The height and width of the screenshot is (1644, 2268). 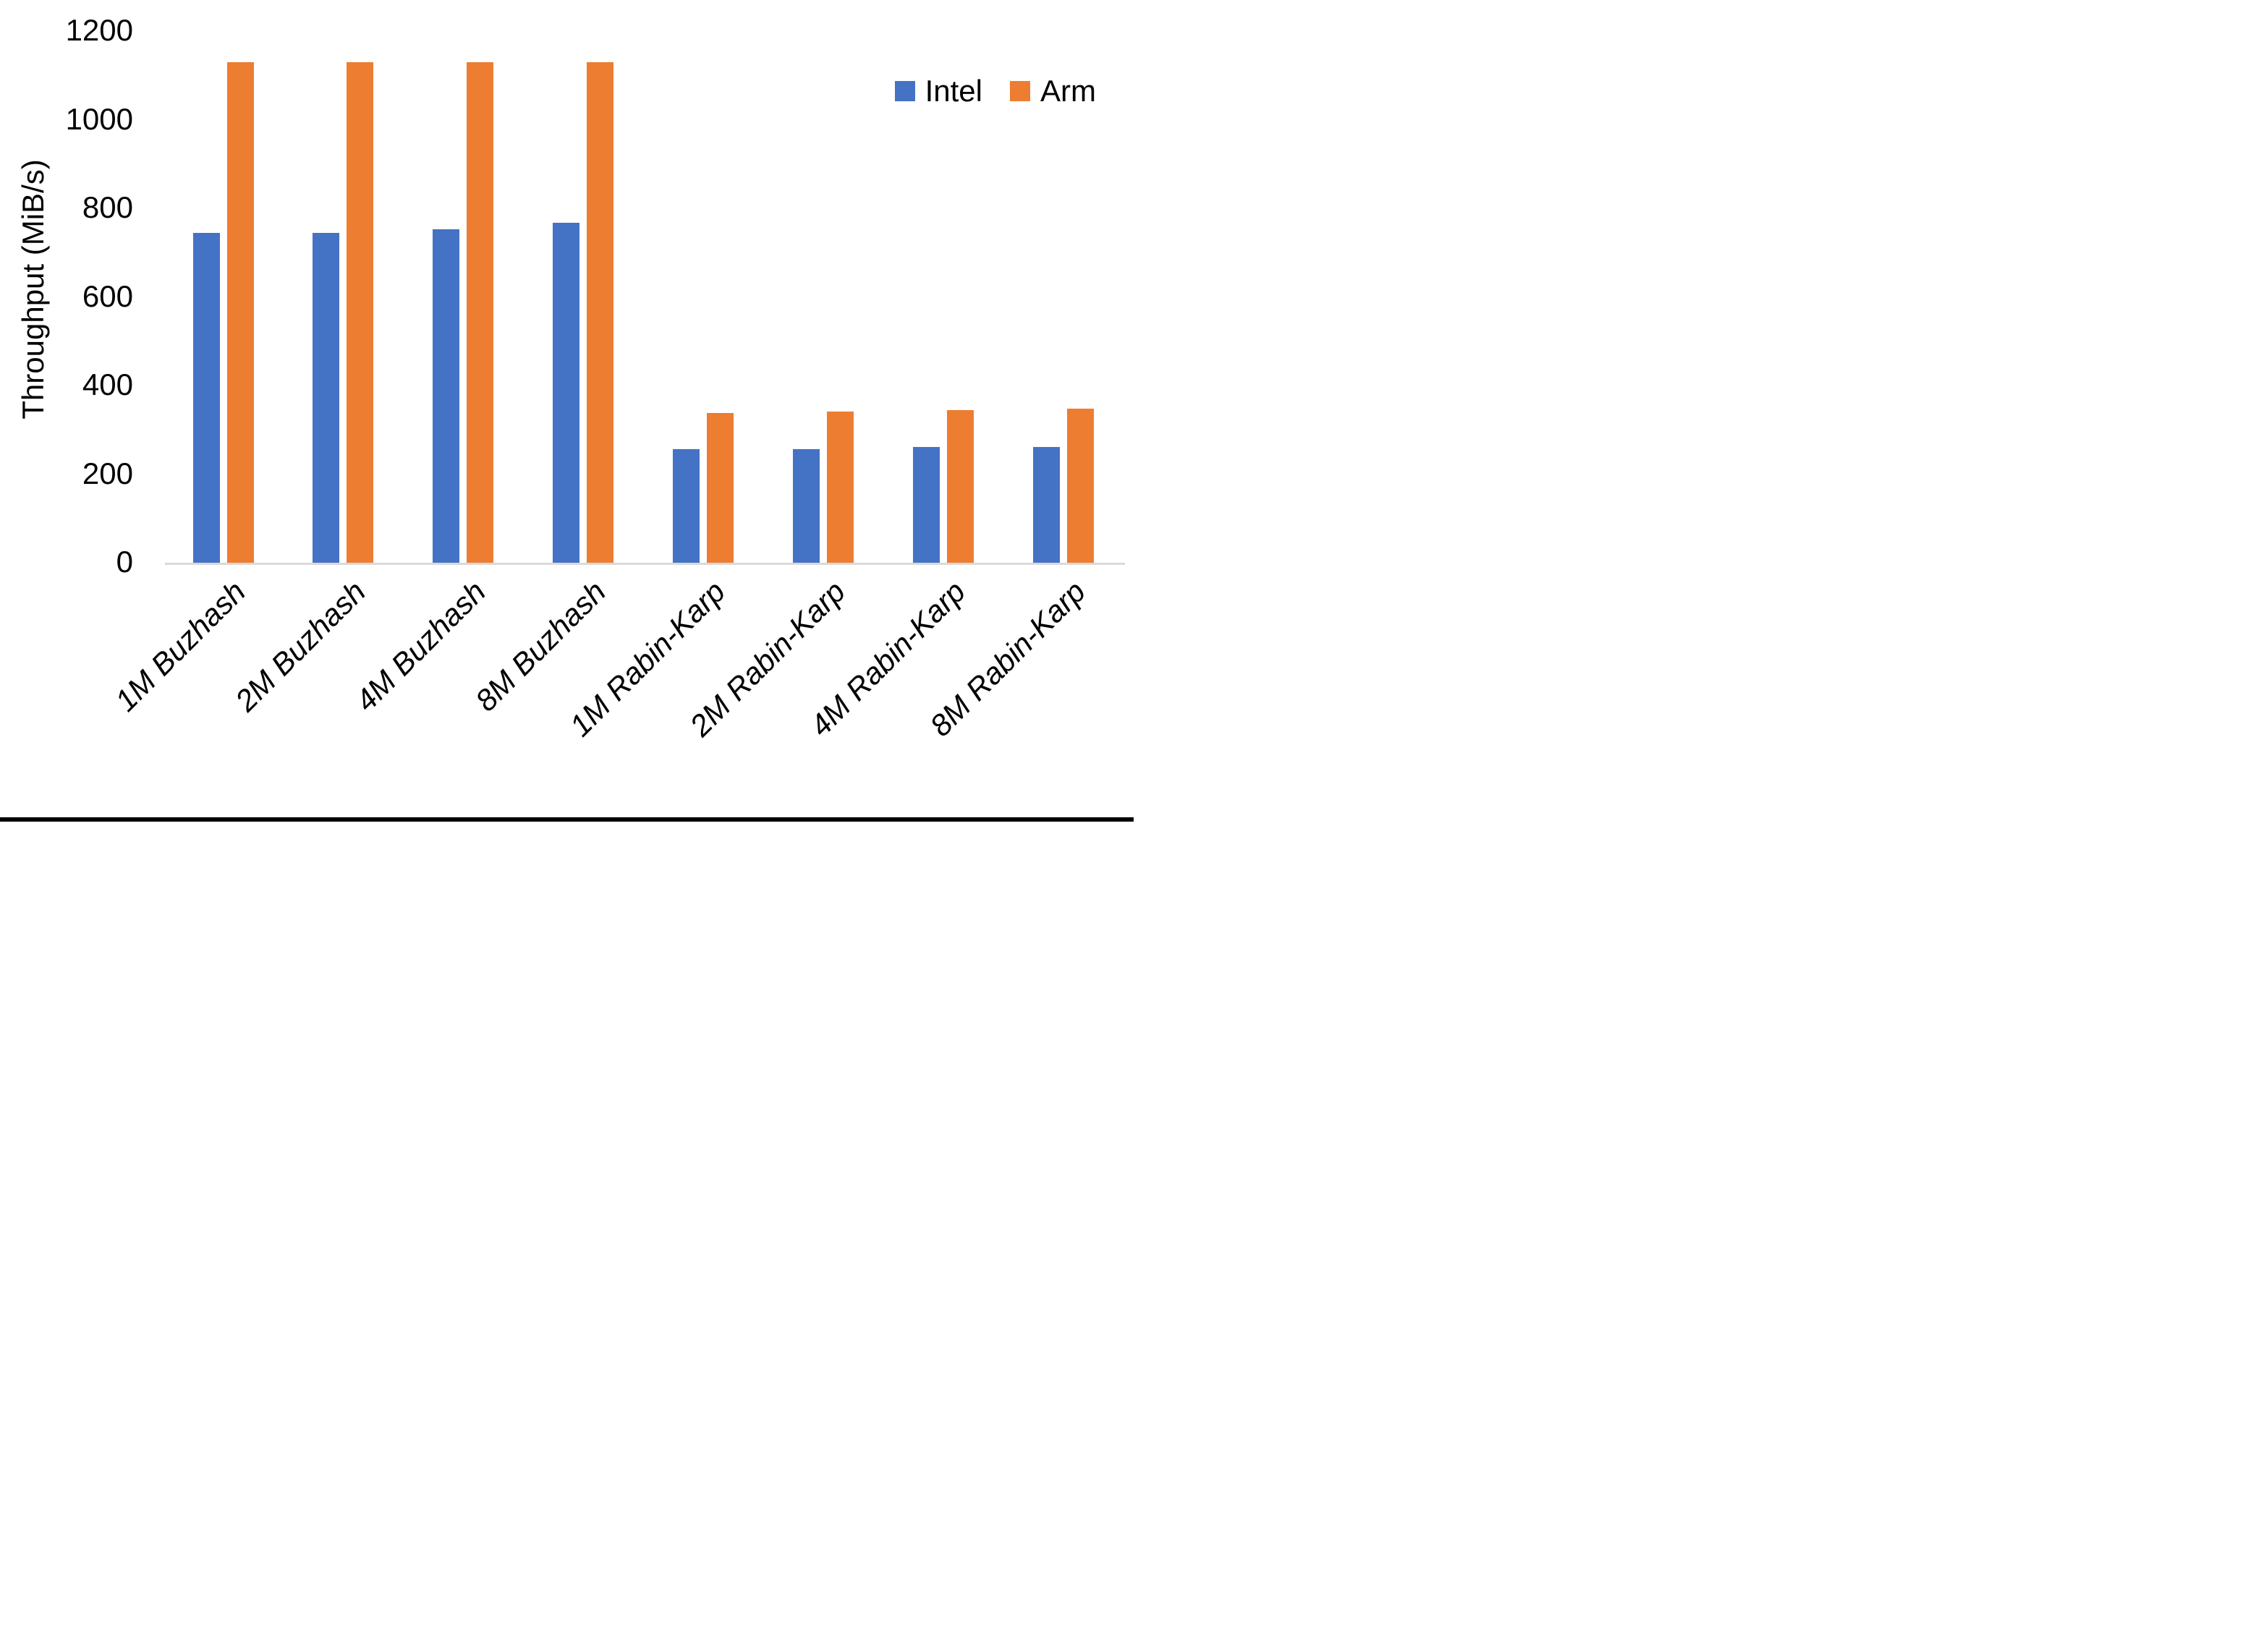 What do you see at coordinates (108, 295) in the screenshot?
I see `y-tick-label: 600` at bounding box center [108, 295].